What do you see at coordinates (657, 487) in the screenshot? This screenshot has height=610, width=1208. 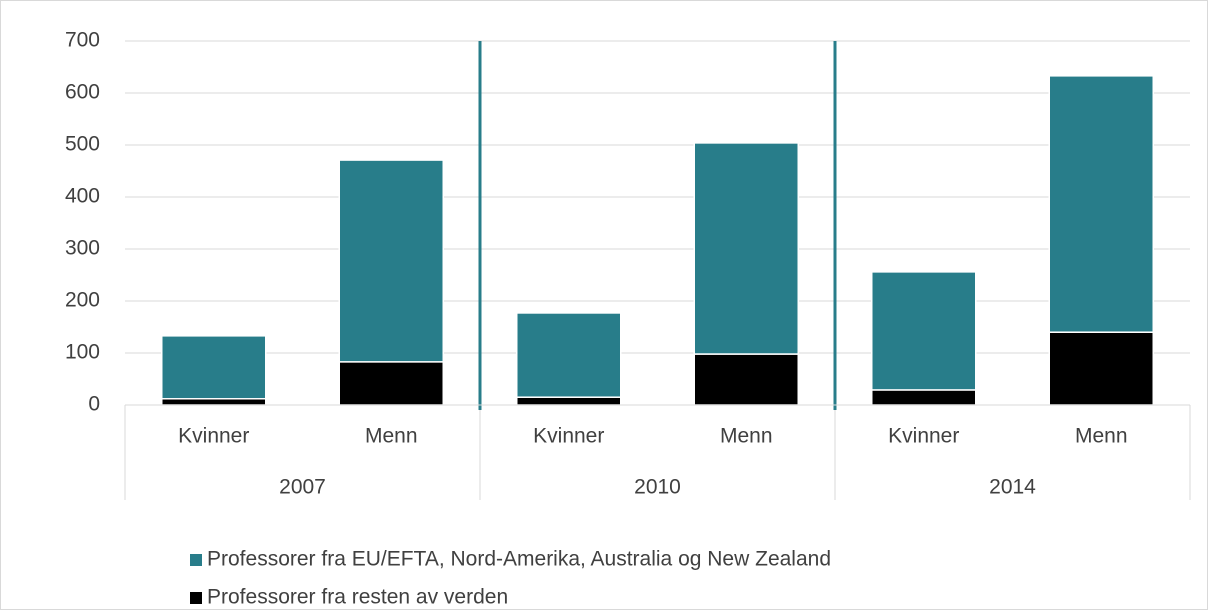 I see `group-label: 2010` at bounding box center [657, 487].